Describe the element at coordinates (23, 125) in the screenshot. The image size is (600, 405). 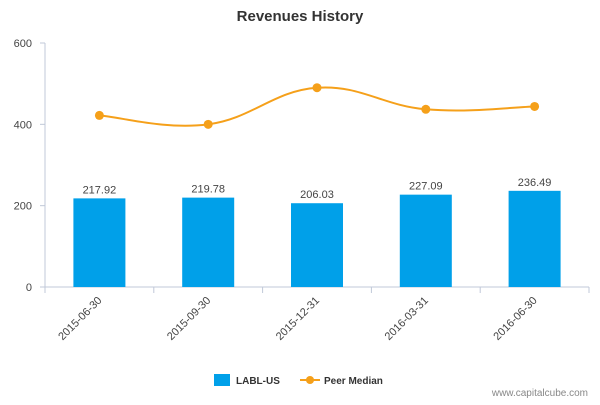
I see `y-tick-label: 400` at that location.